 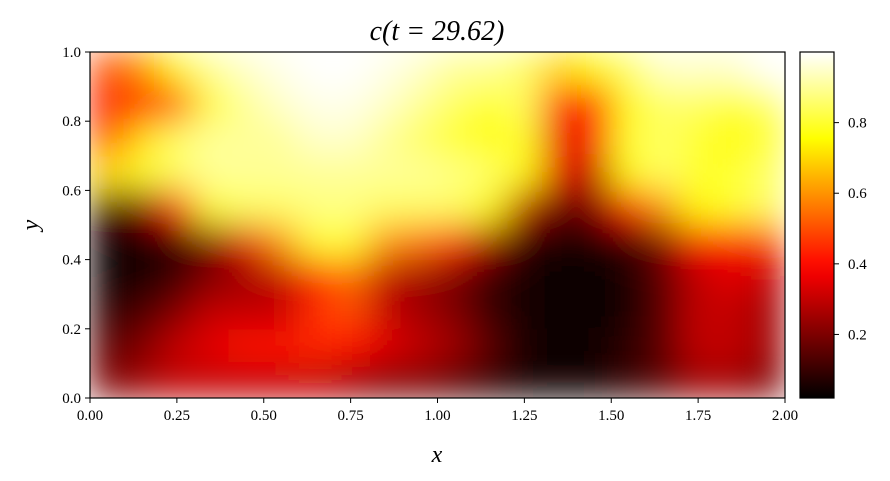 I want to click on y-tick-label: 0.6, so click(x=71, y=191).